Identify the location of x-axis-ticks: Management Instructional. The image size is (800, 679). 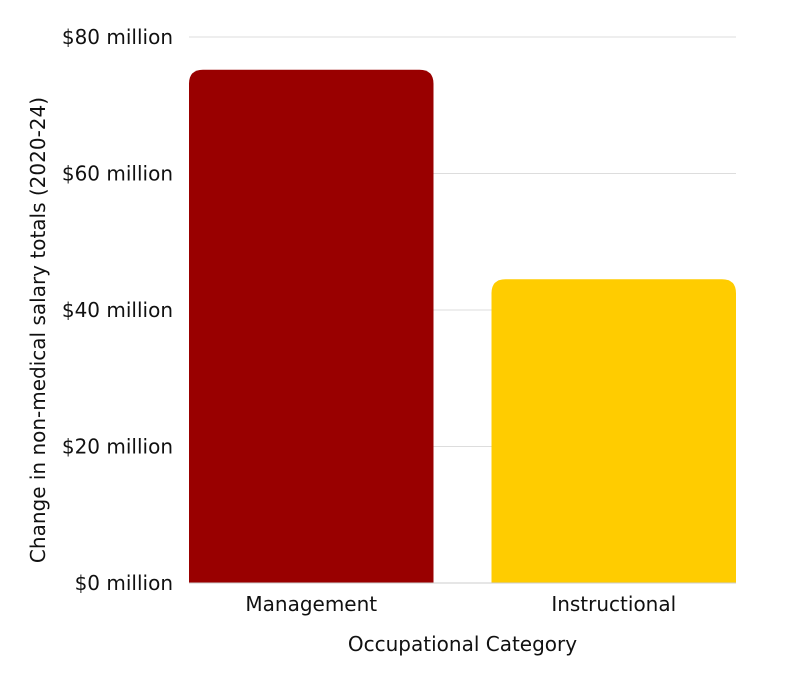
(460, 604).